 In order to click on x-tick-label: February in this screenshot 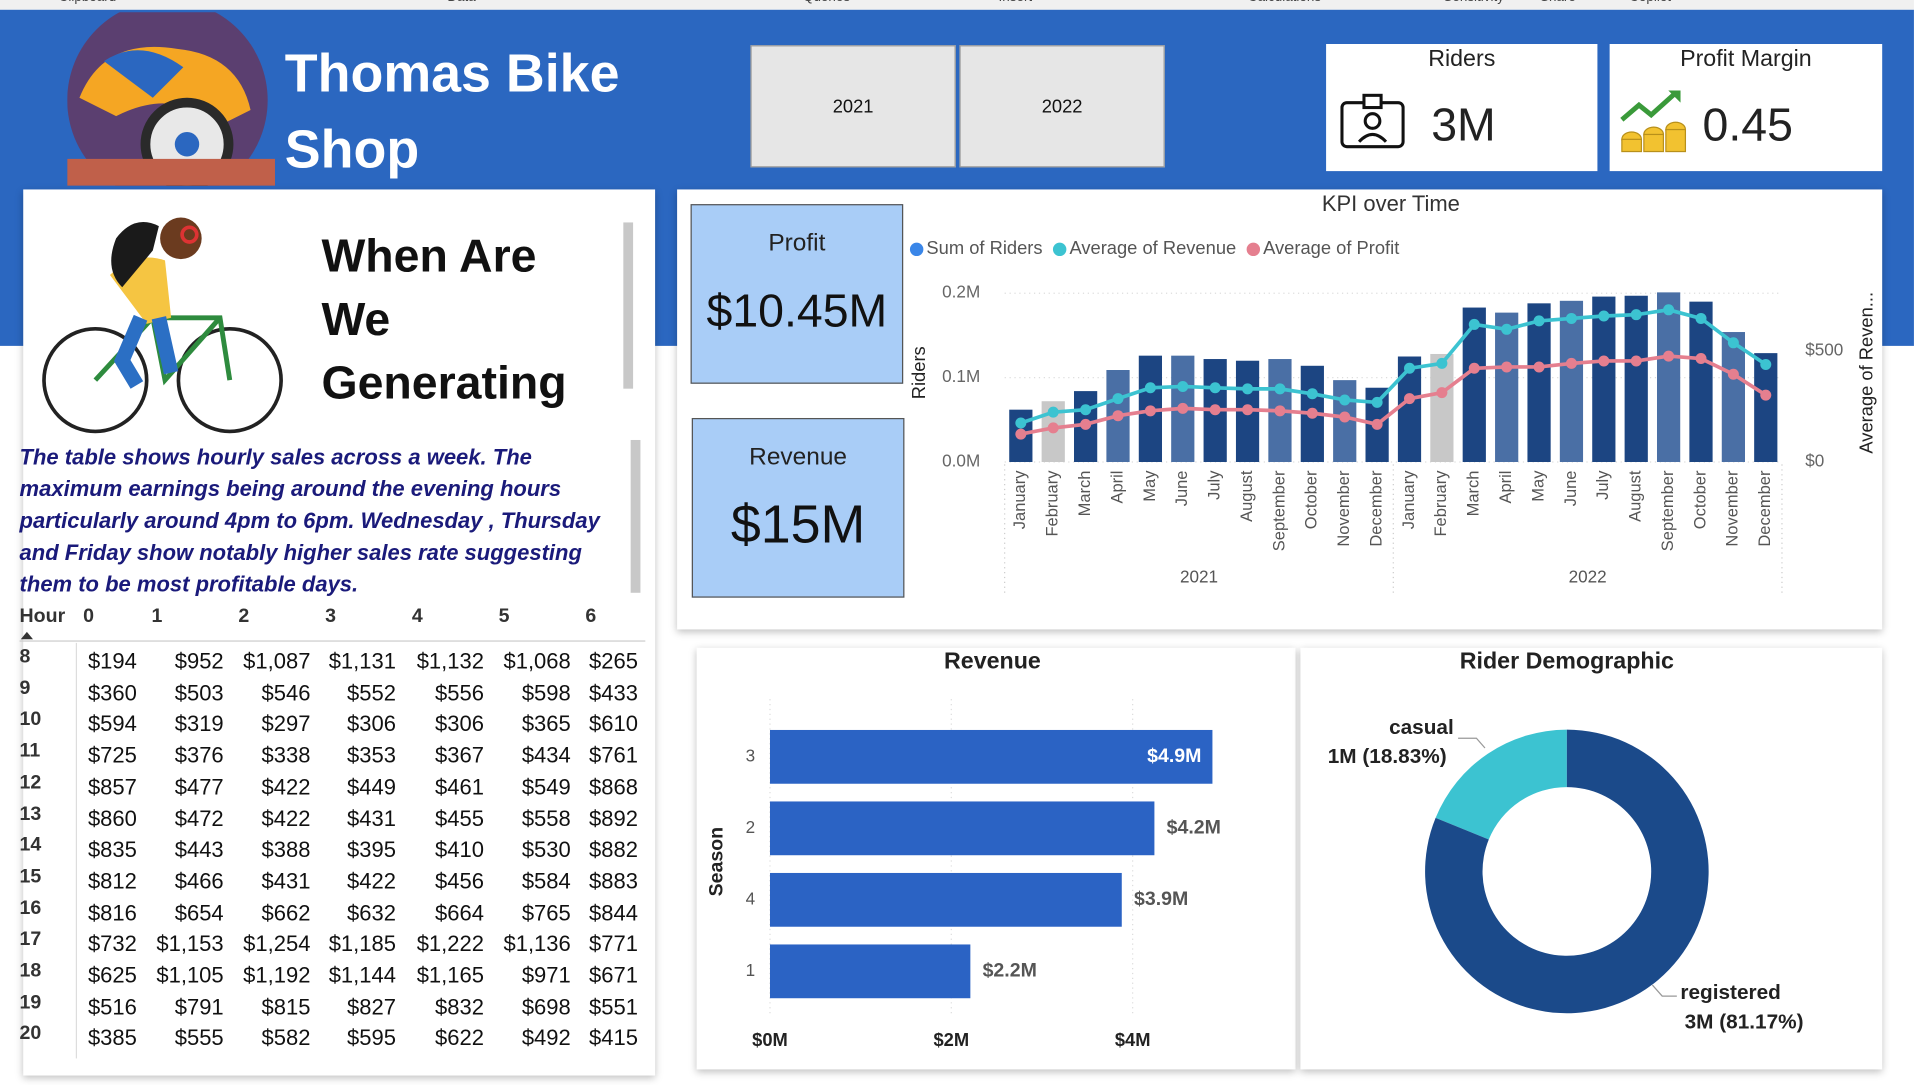, I will do `click(1053, 503)`.